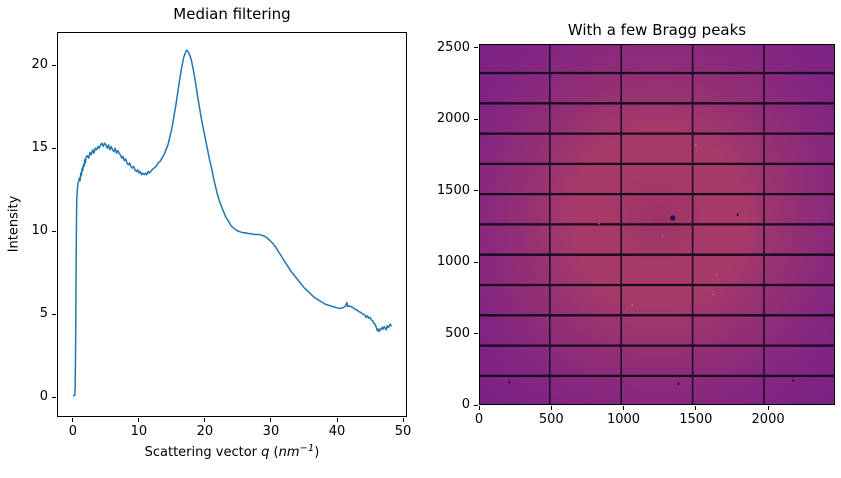  Describe the element at coordinates (289, 452) in the screenshot. I see `xlabel-unit: nm` at that location.